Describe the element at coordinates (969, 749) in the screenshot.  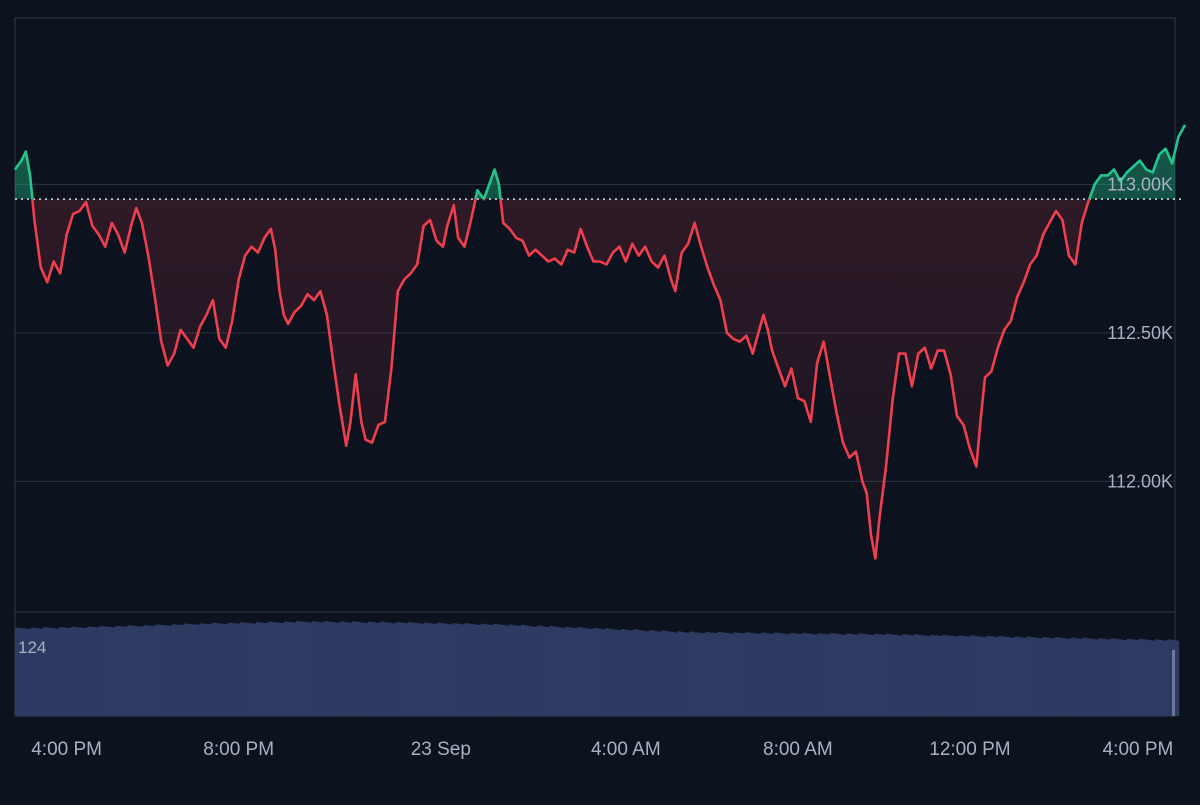
I see `x-tick-label: 12:00 PM` at that location.